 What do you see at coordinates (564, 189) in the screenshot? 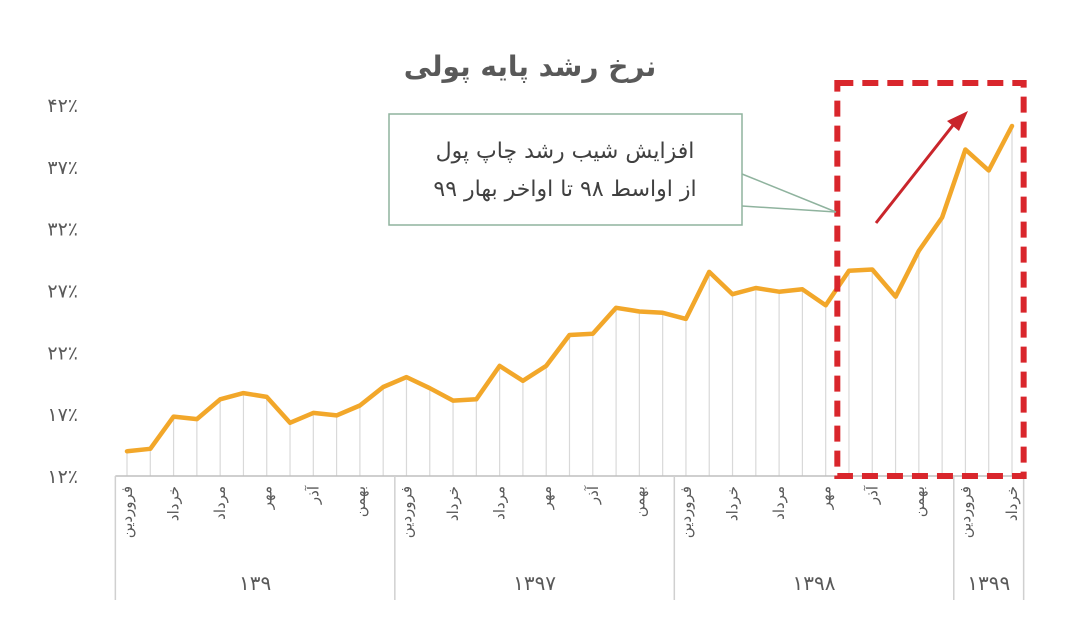
I see `callout-text-line: از اواسط ۹۸ تا اواخر بهار ۹۹` at bounding box center [564, 189].